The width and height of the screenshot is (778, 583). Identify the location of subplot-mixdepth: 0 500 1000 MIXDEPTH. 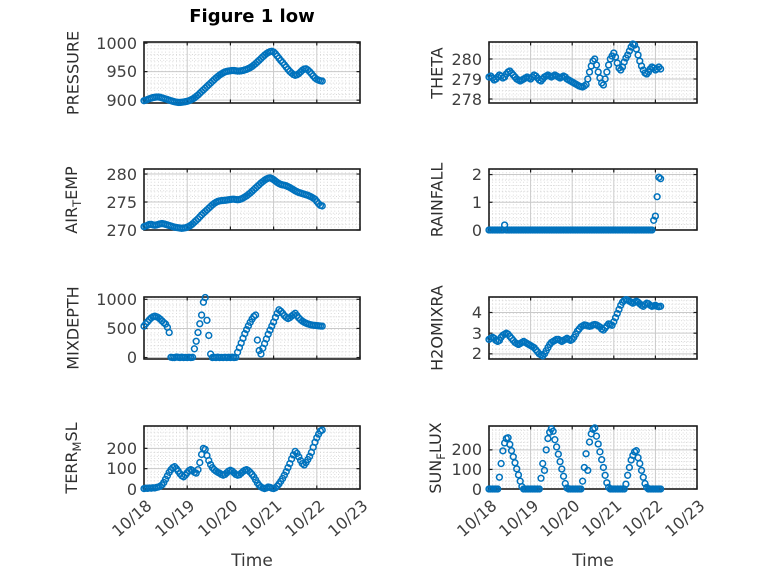
(212, 328).